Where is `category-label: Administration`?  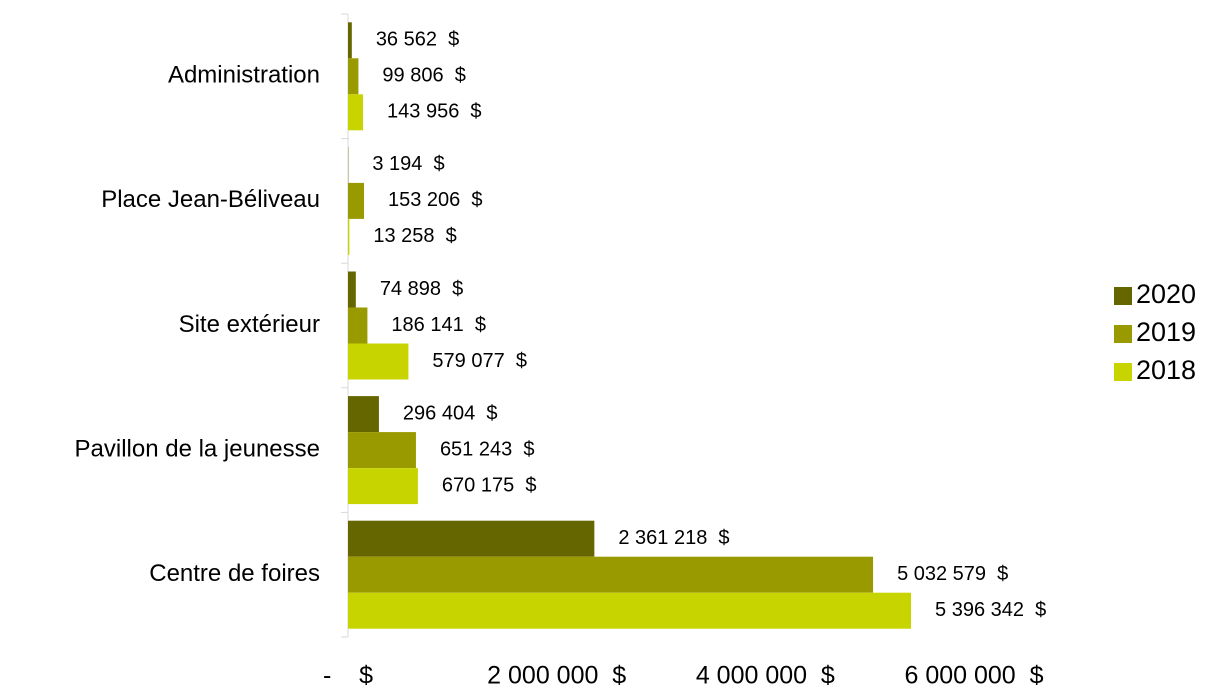 category-label: Administration is located at coordinates (244, 75).